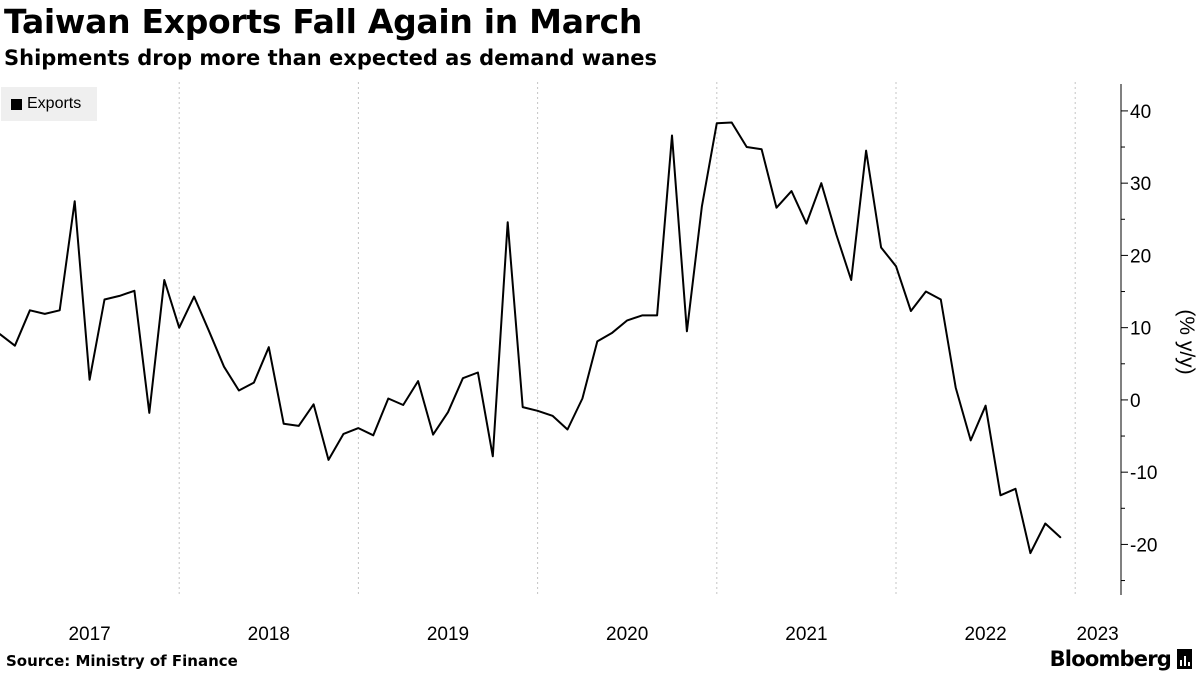 The image size is (1200, 675). What do you see at coordinates (806, 634) in the screenshot?
I see `x-tick-label: 2021` at bounding box center [806, 634].